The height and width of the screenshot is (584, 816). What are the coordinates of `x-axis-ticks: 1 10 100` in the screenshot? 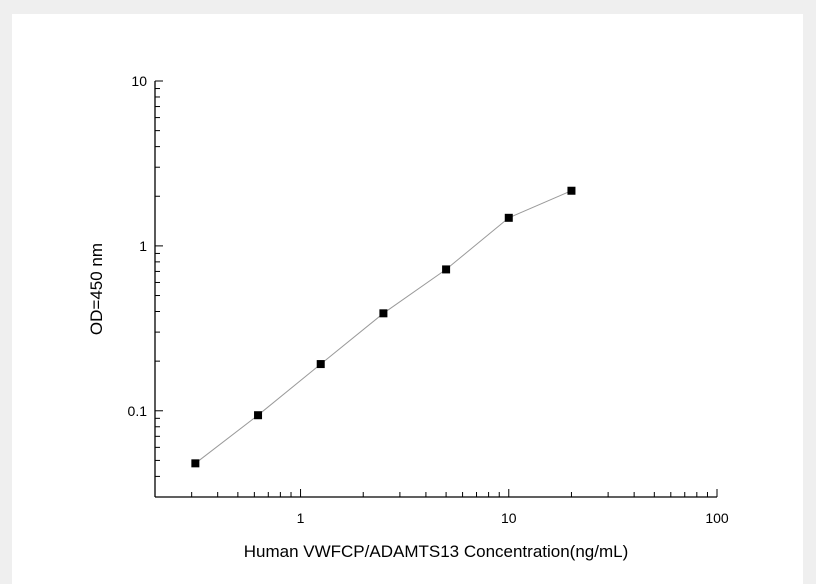 It's located at (441, 507).